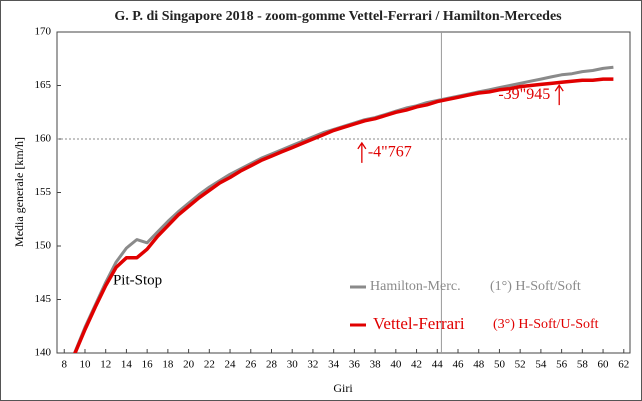 Image resolution: width=642 pixels, height=401 pixels. Describe the element at coordinates (343, 388) in the screenshot. I see `x-axis-label: Giri` at that location.